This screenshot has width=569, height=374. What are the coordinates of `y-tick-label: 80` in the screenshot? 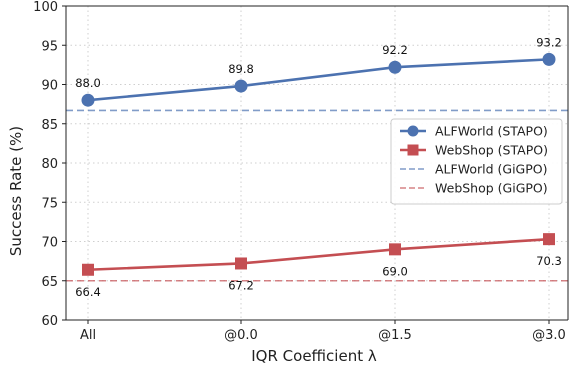 It's located at (49, 164).